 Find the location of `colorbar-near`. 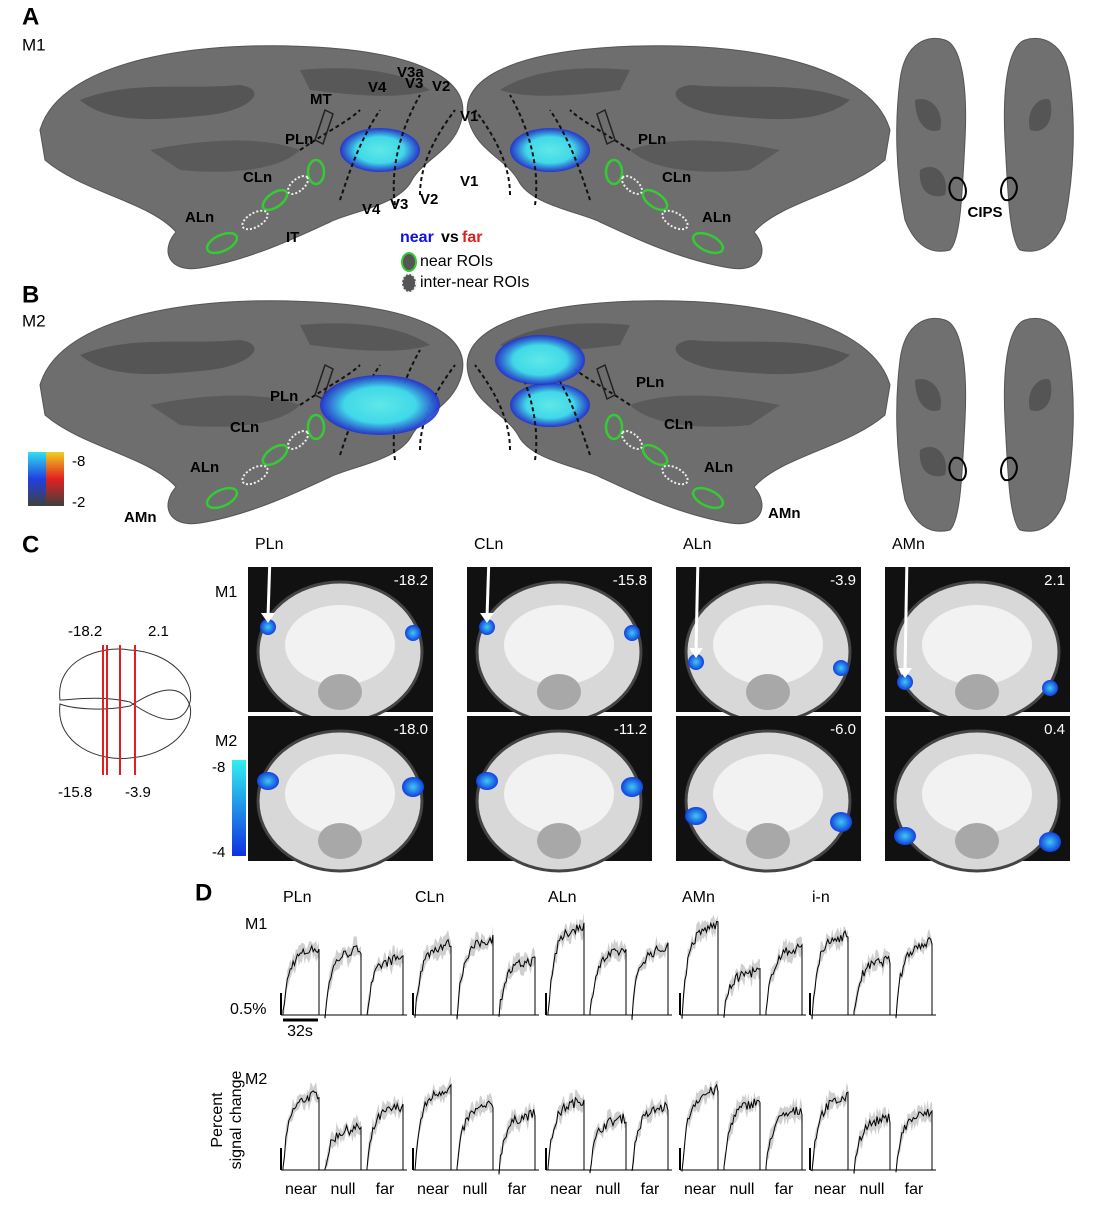

colorbar-near is located at coordinates (37, 479).